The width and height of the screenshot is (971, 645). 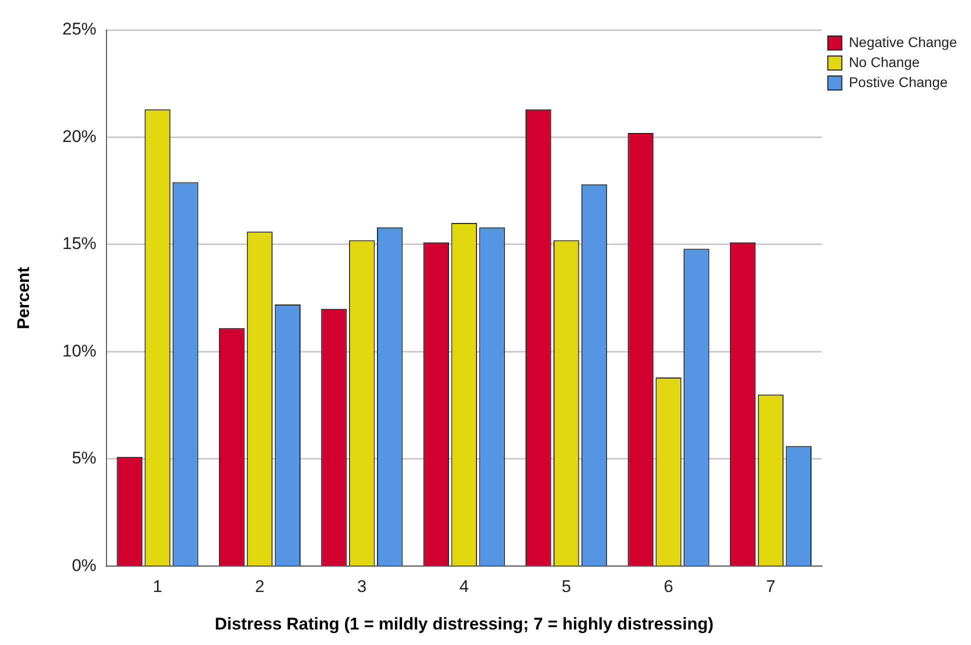 I want to click on x-tick-label: 1, so click(x=157, y=586).